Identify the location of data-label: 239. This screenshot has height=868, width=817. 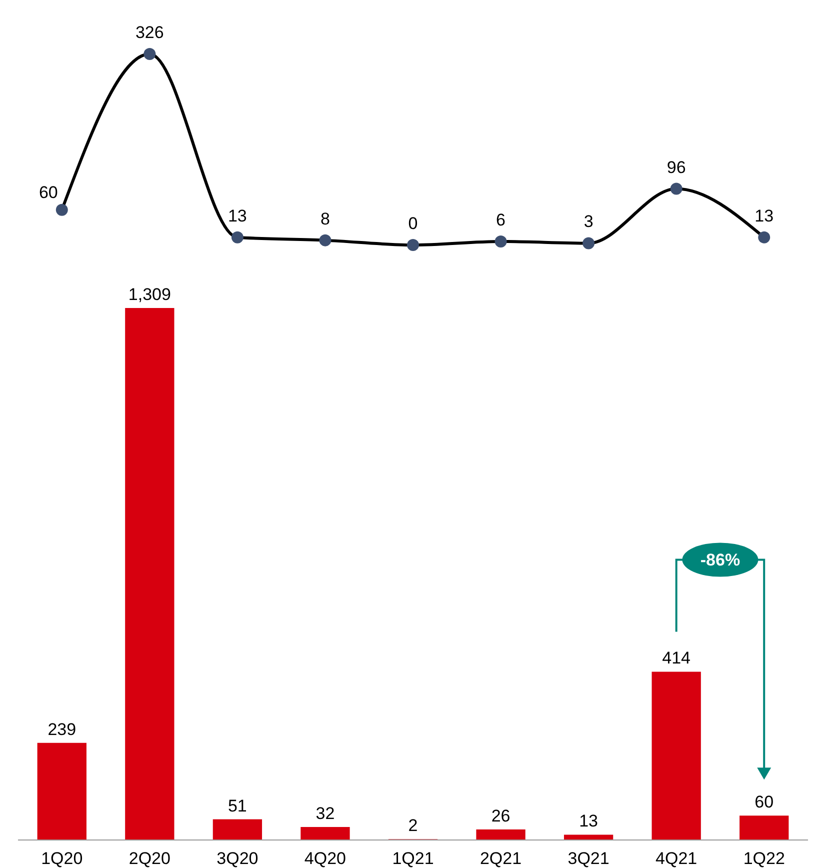
(62, 729).